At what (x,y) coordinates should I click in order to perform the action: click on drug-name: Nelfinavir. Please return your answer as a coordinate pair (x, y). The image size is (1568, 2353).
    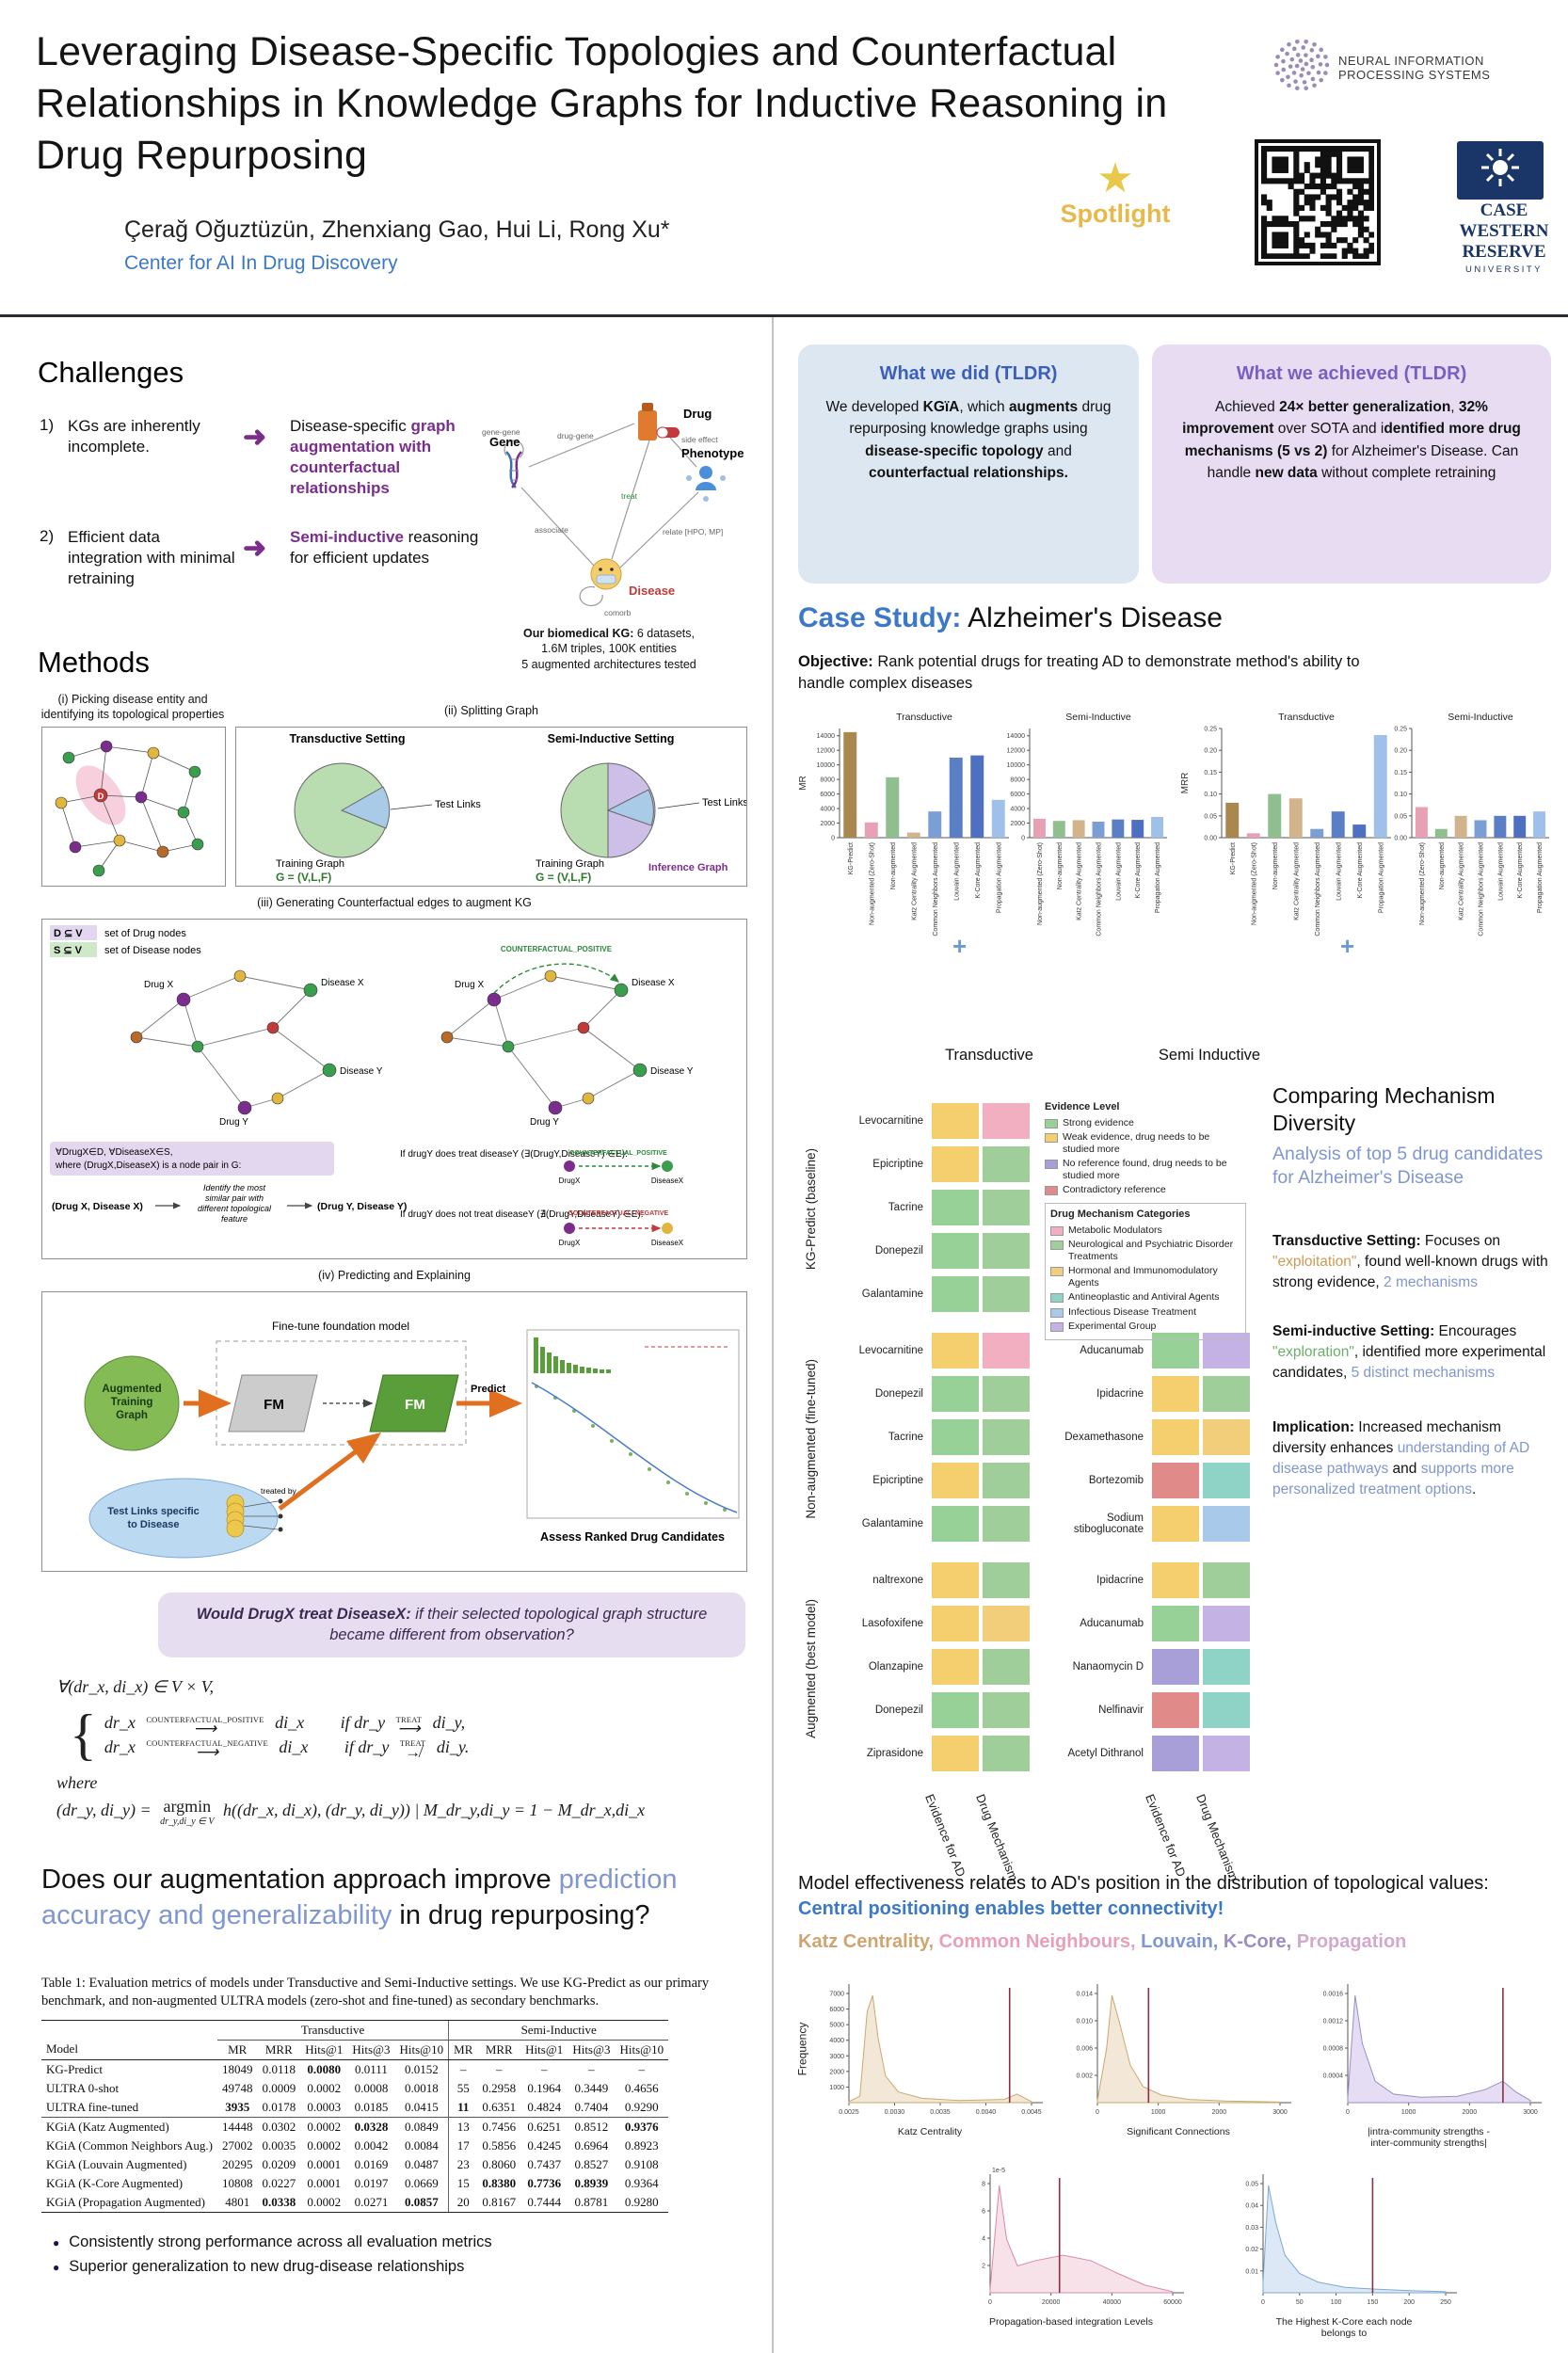
    Looking at the image, I should click on (1121, 1710).